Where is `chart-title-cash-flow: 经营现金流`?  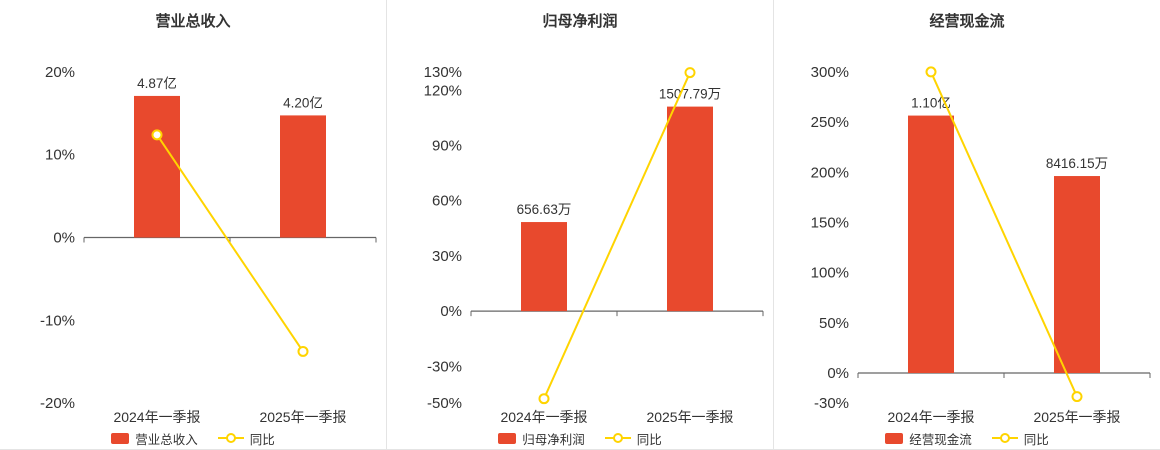 chart-title-cash-flow: 经营现金流 is located at coordinates (967, 21).